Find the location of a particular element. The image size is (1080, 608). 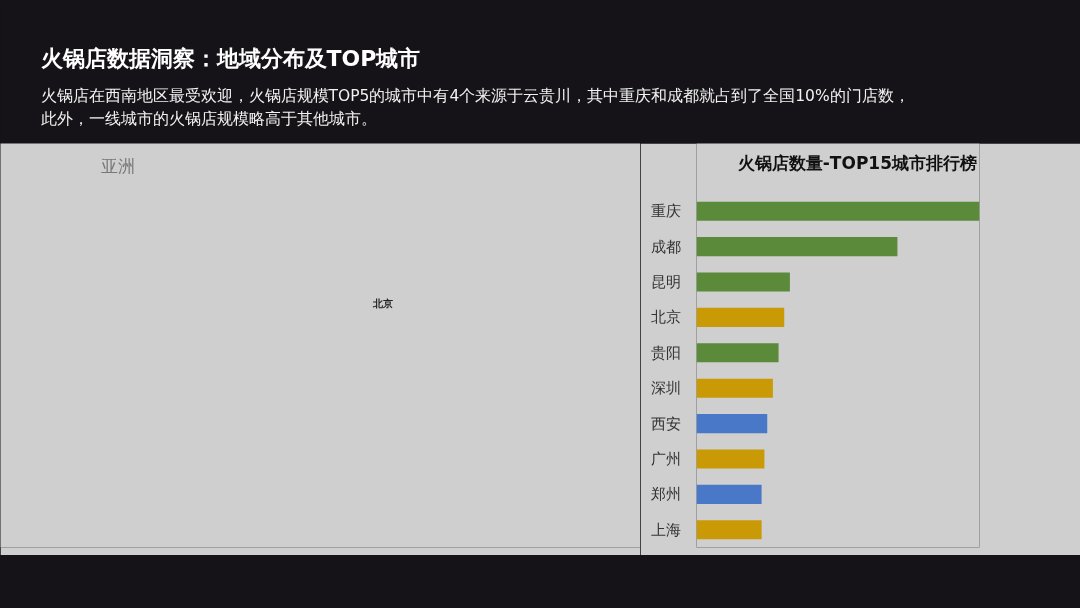

y-tick-label: 重庆 is located at coordinates (665, 211).